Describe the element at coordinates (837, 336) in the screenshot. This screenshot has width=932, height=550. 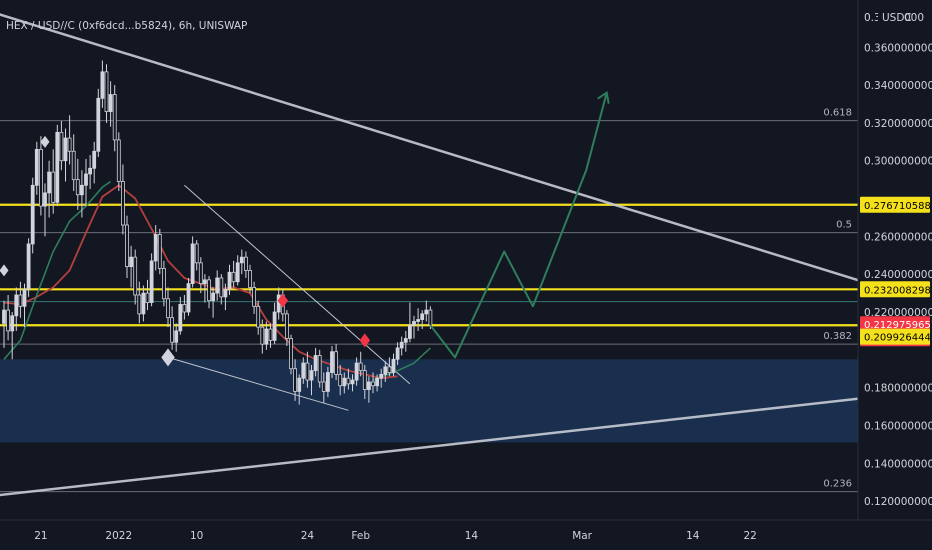
I see `fib-level-label-0.382: 0.382` at that location.